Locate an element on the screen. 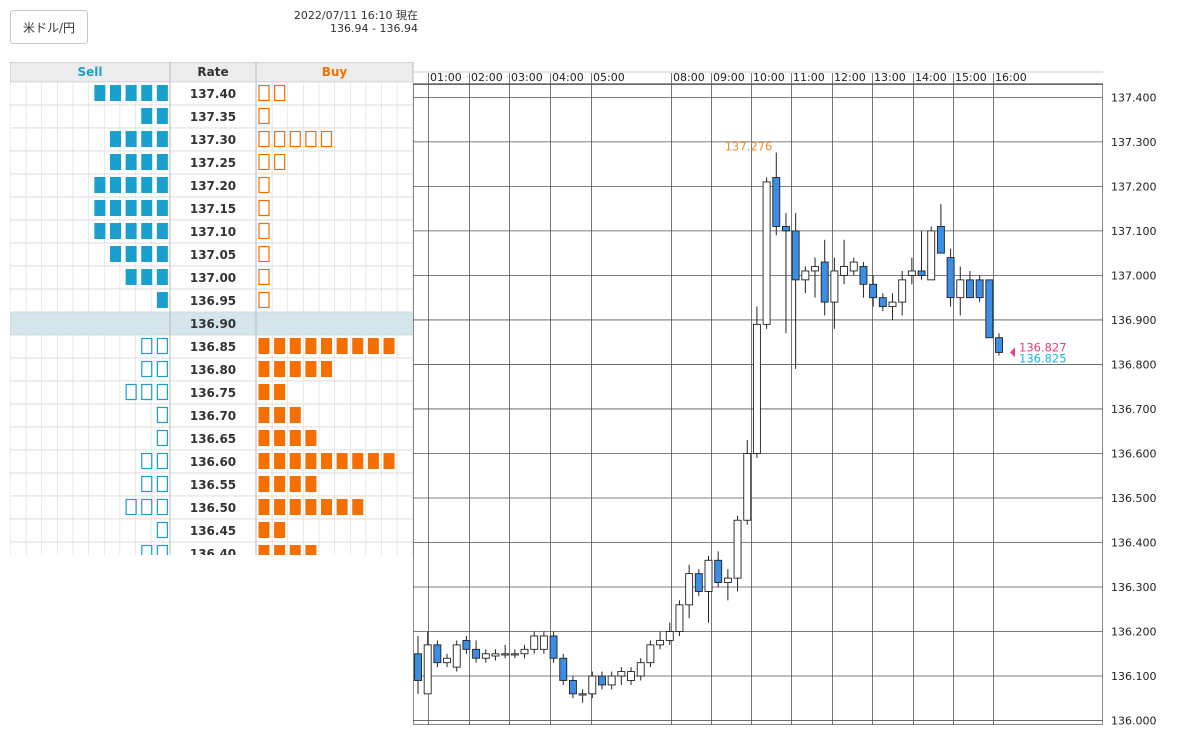 The height and width of the screenshot is (739, 1183). buy-header: Buy is located at coordinates (335, 72).